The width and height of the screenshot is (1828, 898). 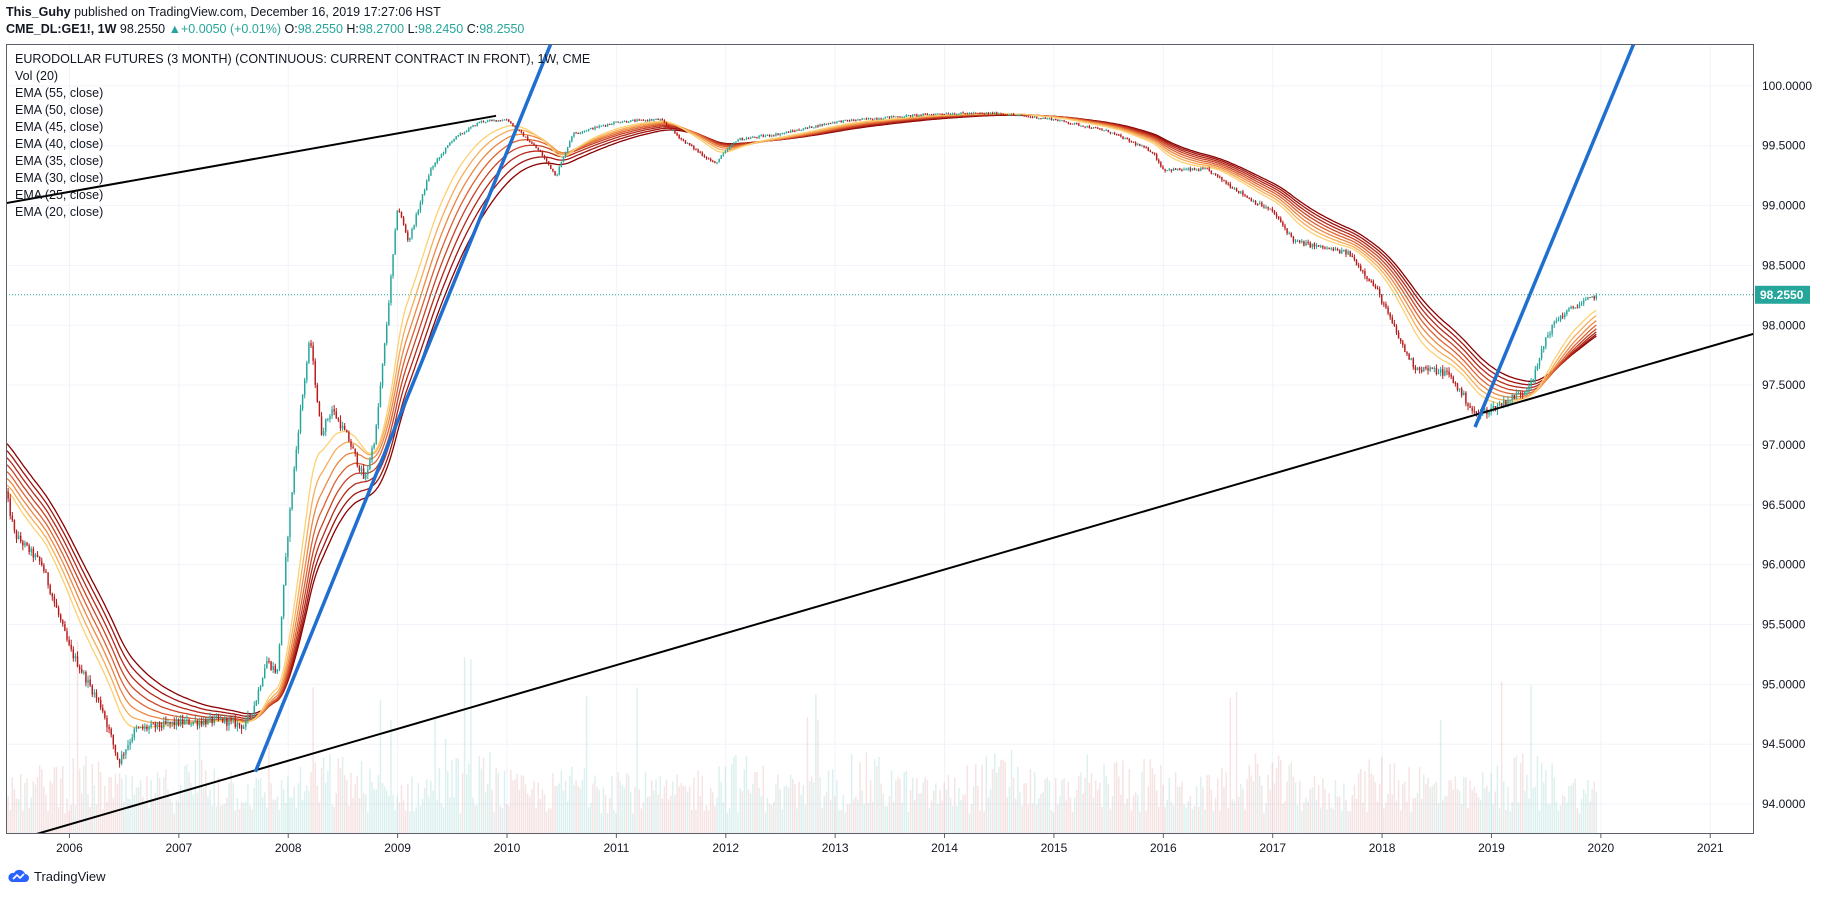 What do you see at coordinates (59, 110) in the screenshot?
I see `legend-ema-50: EMA (50, close)` at bounding box center [59, 110].